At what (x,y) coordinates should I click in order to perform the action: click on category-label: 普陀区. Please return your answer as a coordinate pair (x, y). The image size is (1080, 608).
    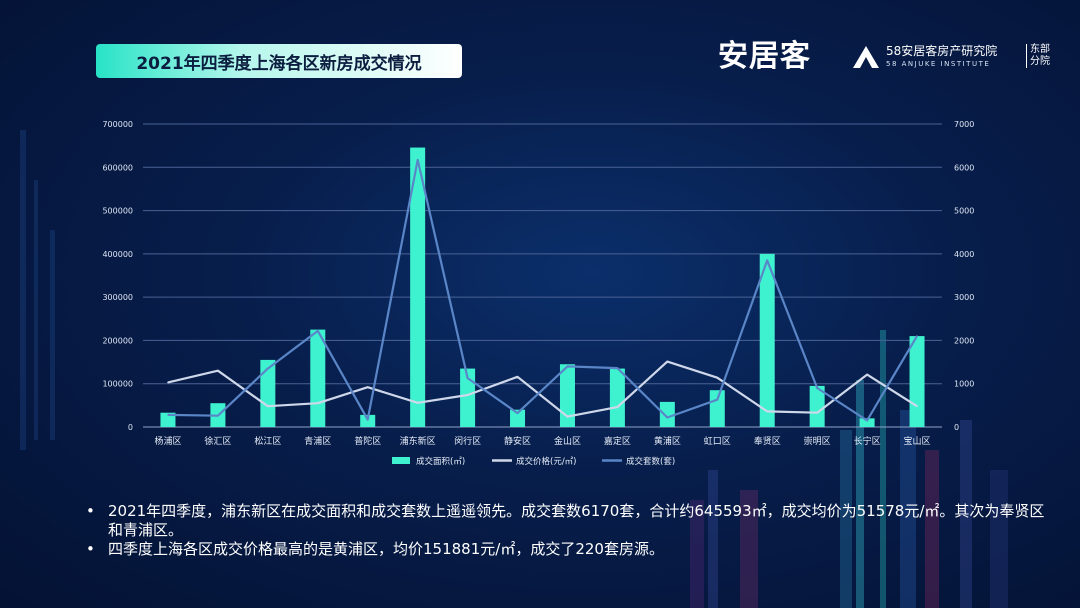
    Looking at the image, I should click on (367, 441).